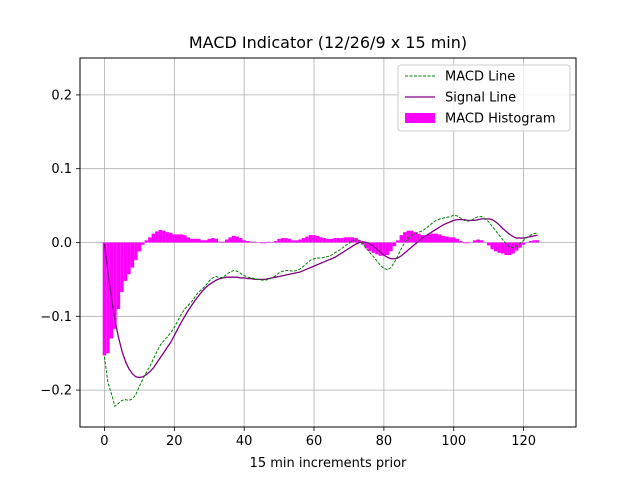  Describe the element at coordinates (328, 463) in the screenshot. I see `x-axis-label: 15 min increments prior` at that location.